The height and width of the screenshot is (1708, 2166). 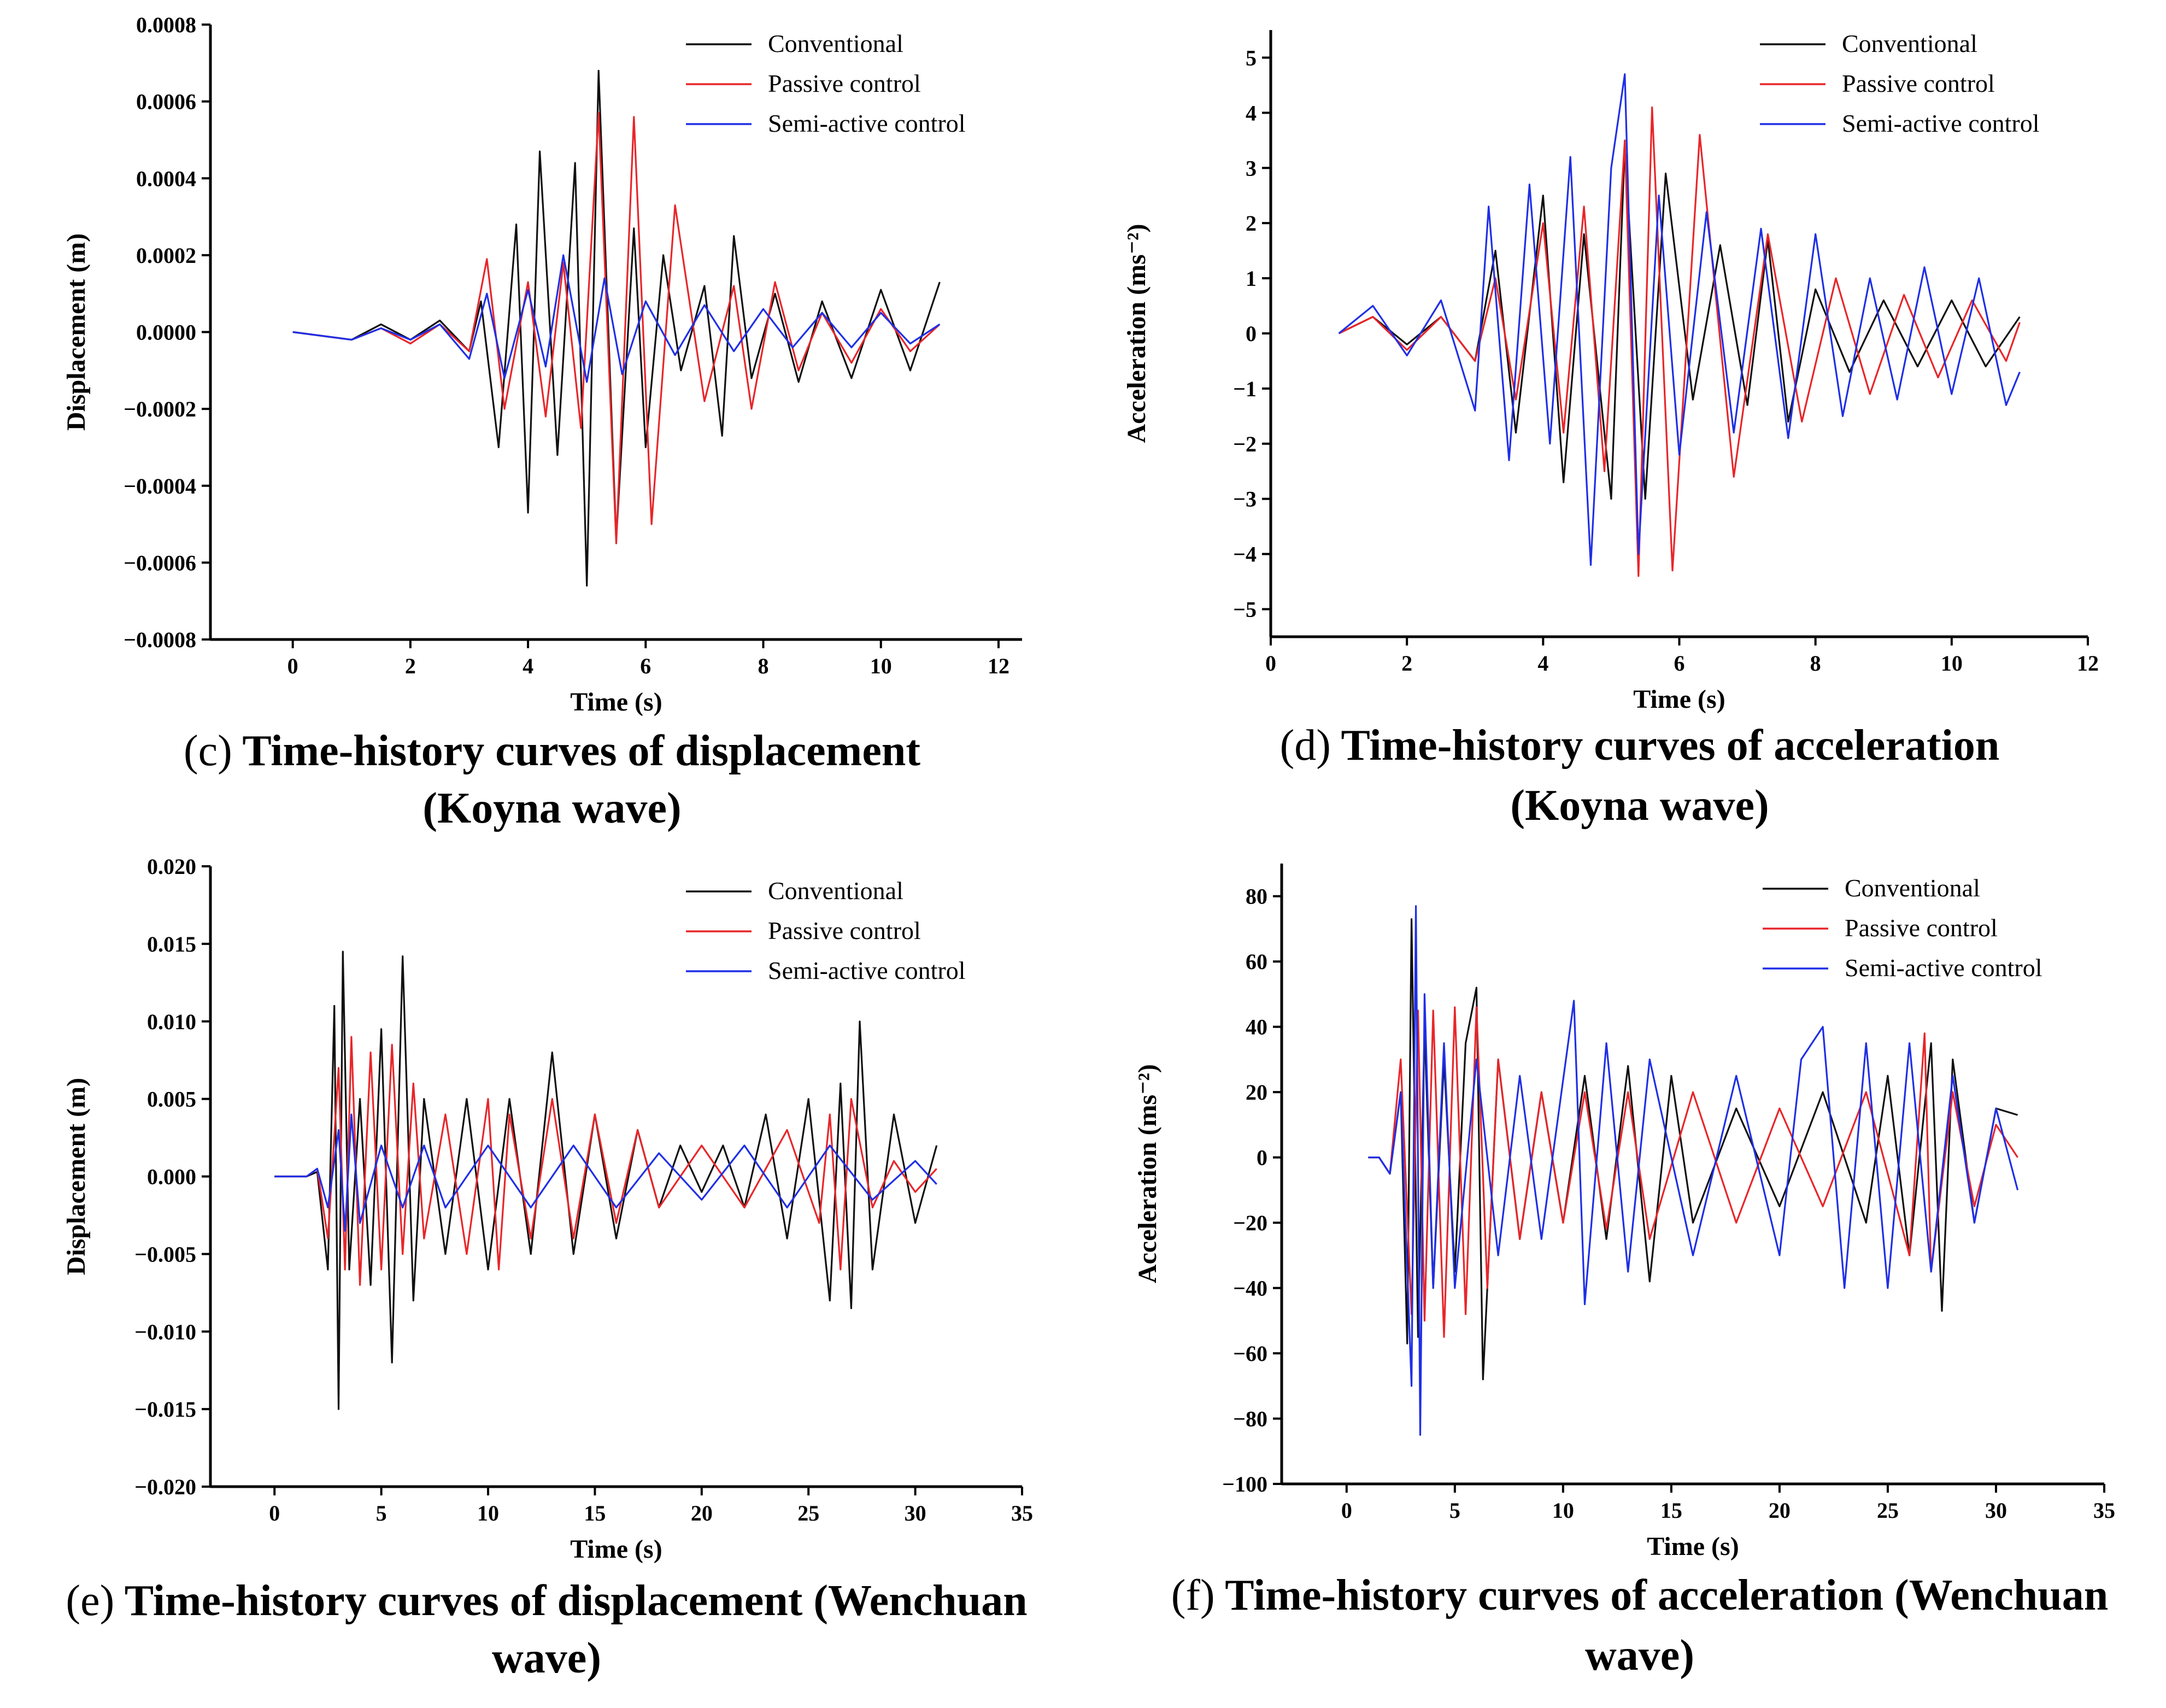 What do you see at coordinates (1256, 1092) in the screenshot?
I see `y-tick-label: 20` at bounding box center [1256, 1092].